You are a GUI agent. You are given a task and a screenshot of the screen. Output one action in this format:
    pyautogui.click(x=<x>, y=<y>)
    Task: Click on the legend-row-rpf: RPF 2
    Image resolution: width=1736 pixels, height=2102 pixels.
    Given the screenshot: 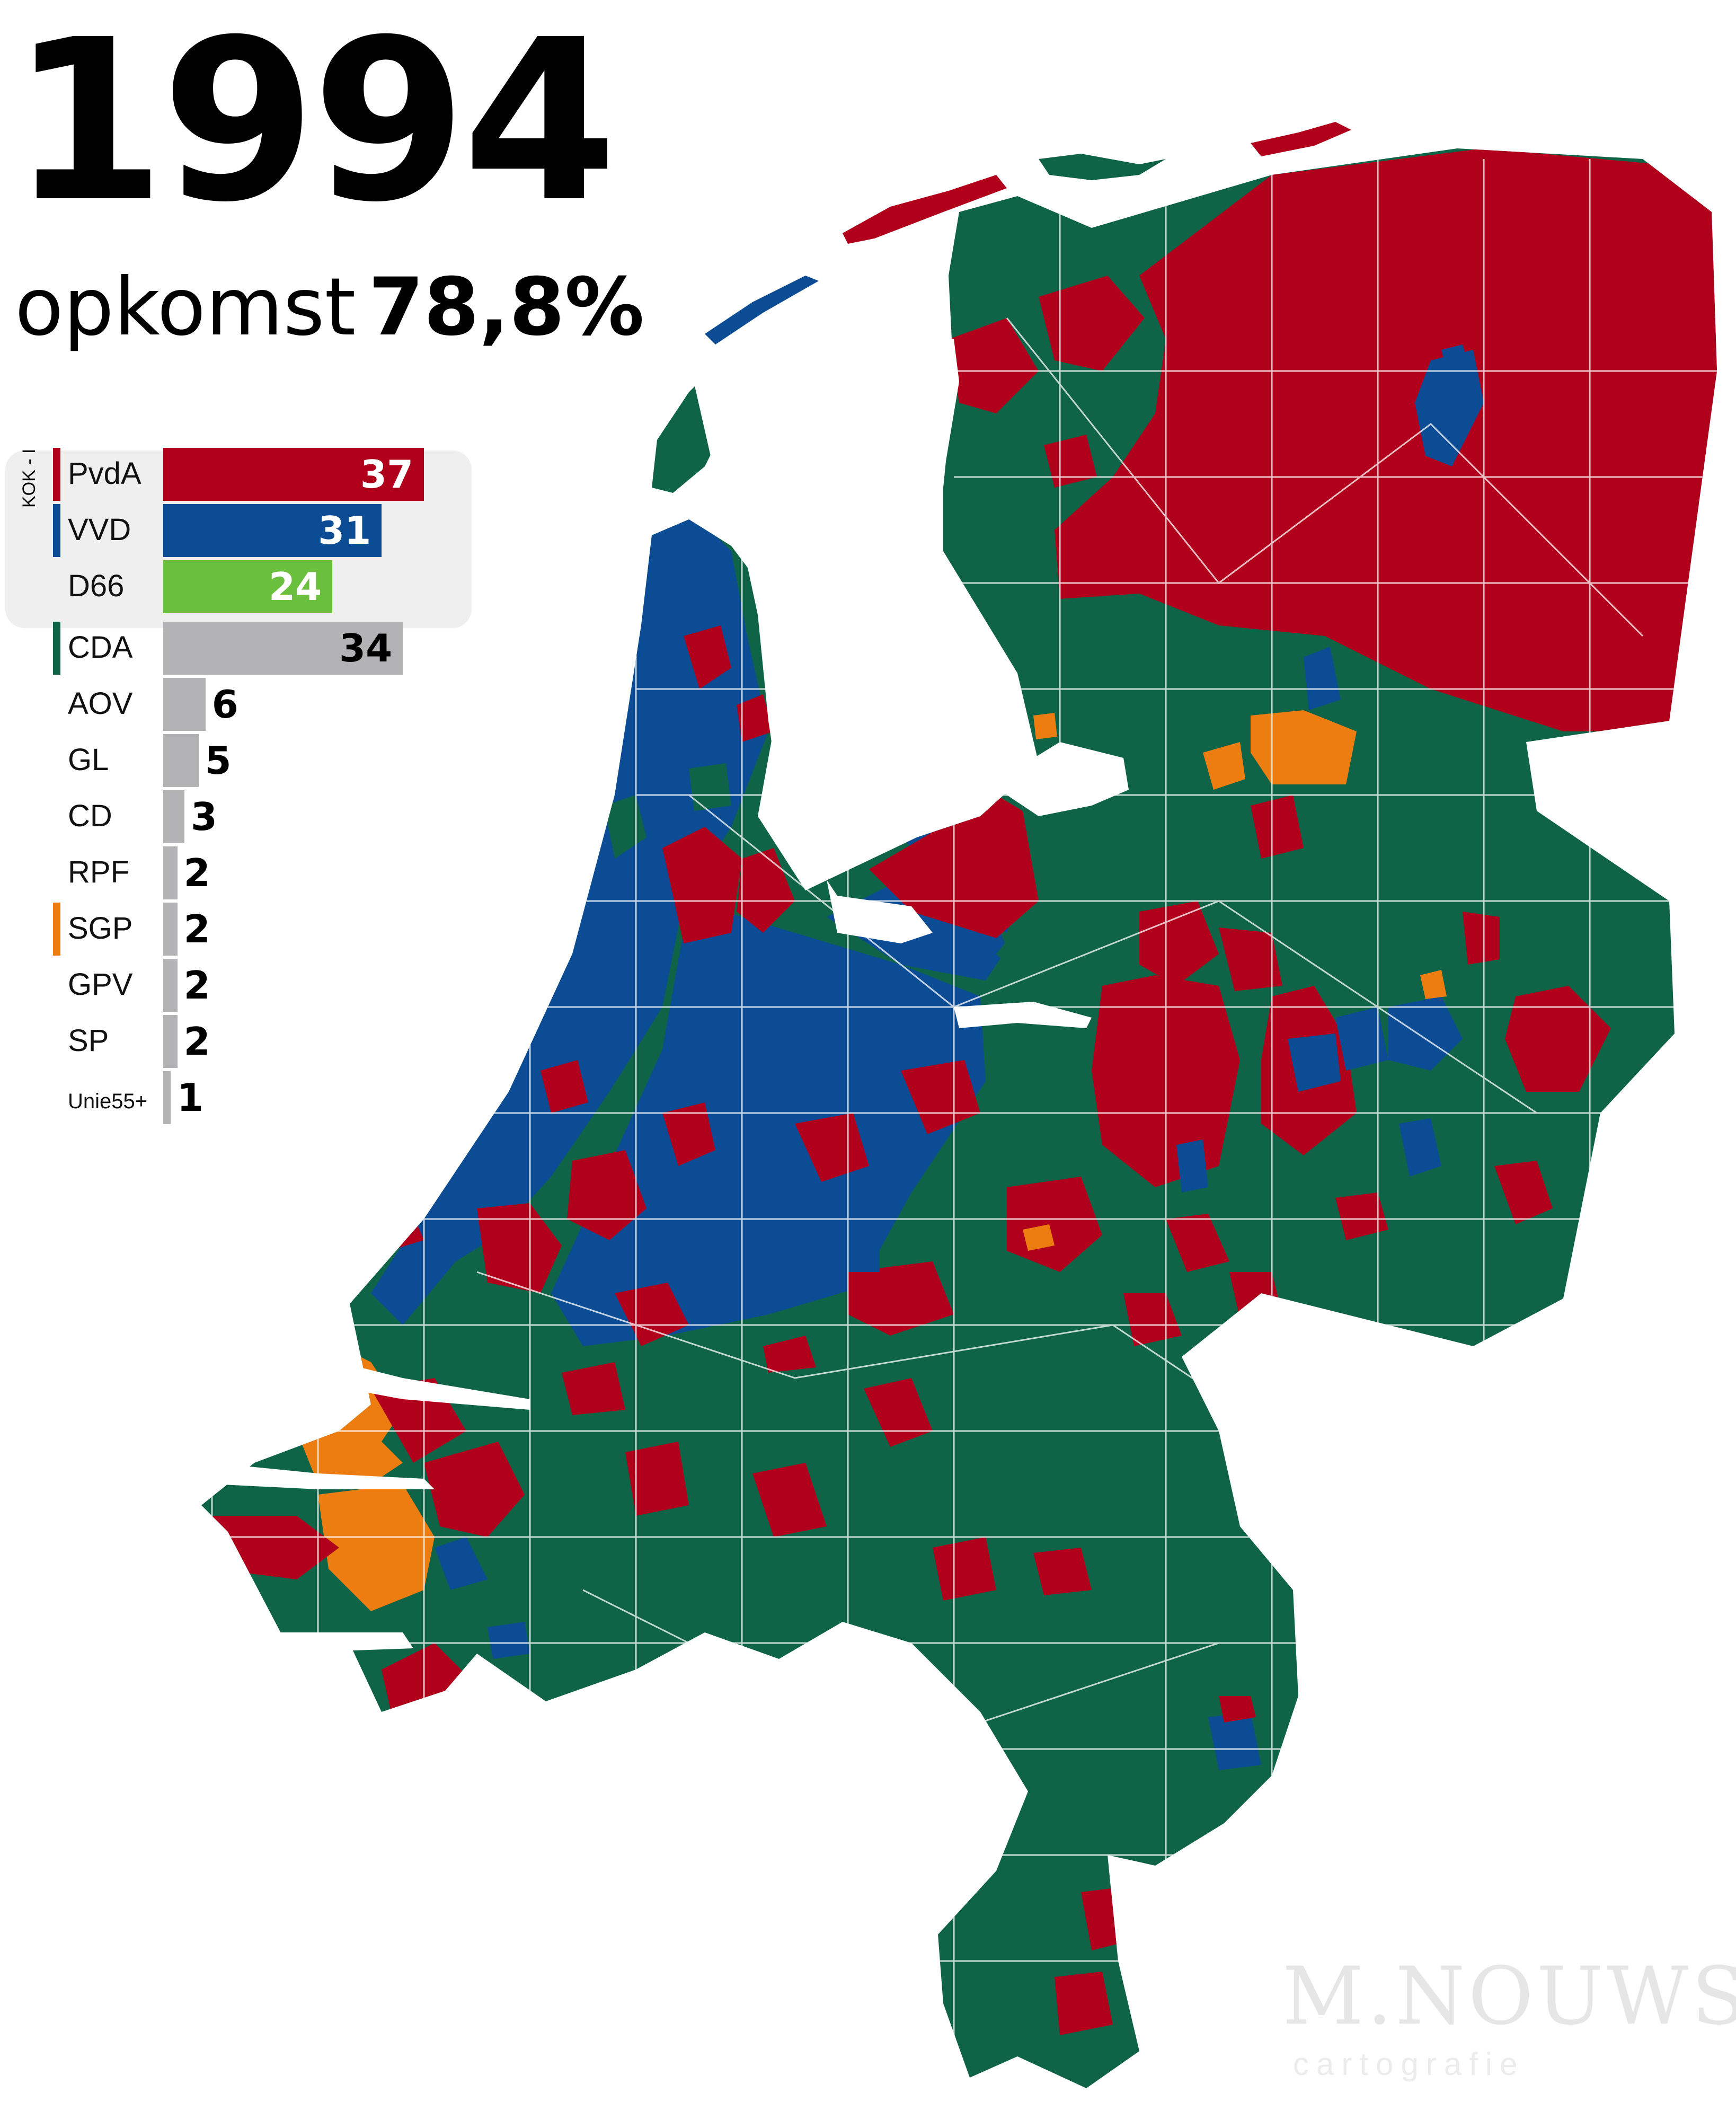 What is the action you would take?
    pyautogui.click(x=246, y=871)
    